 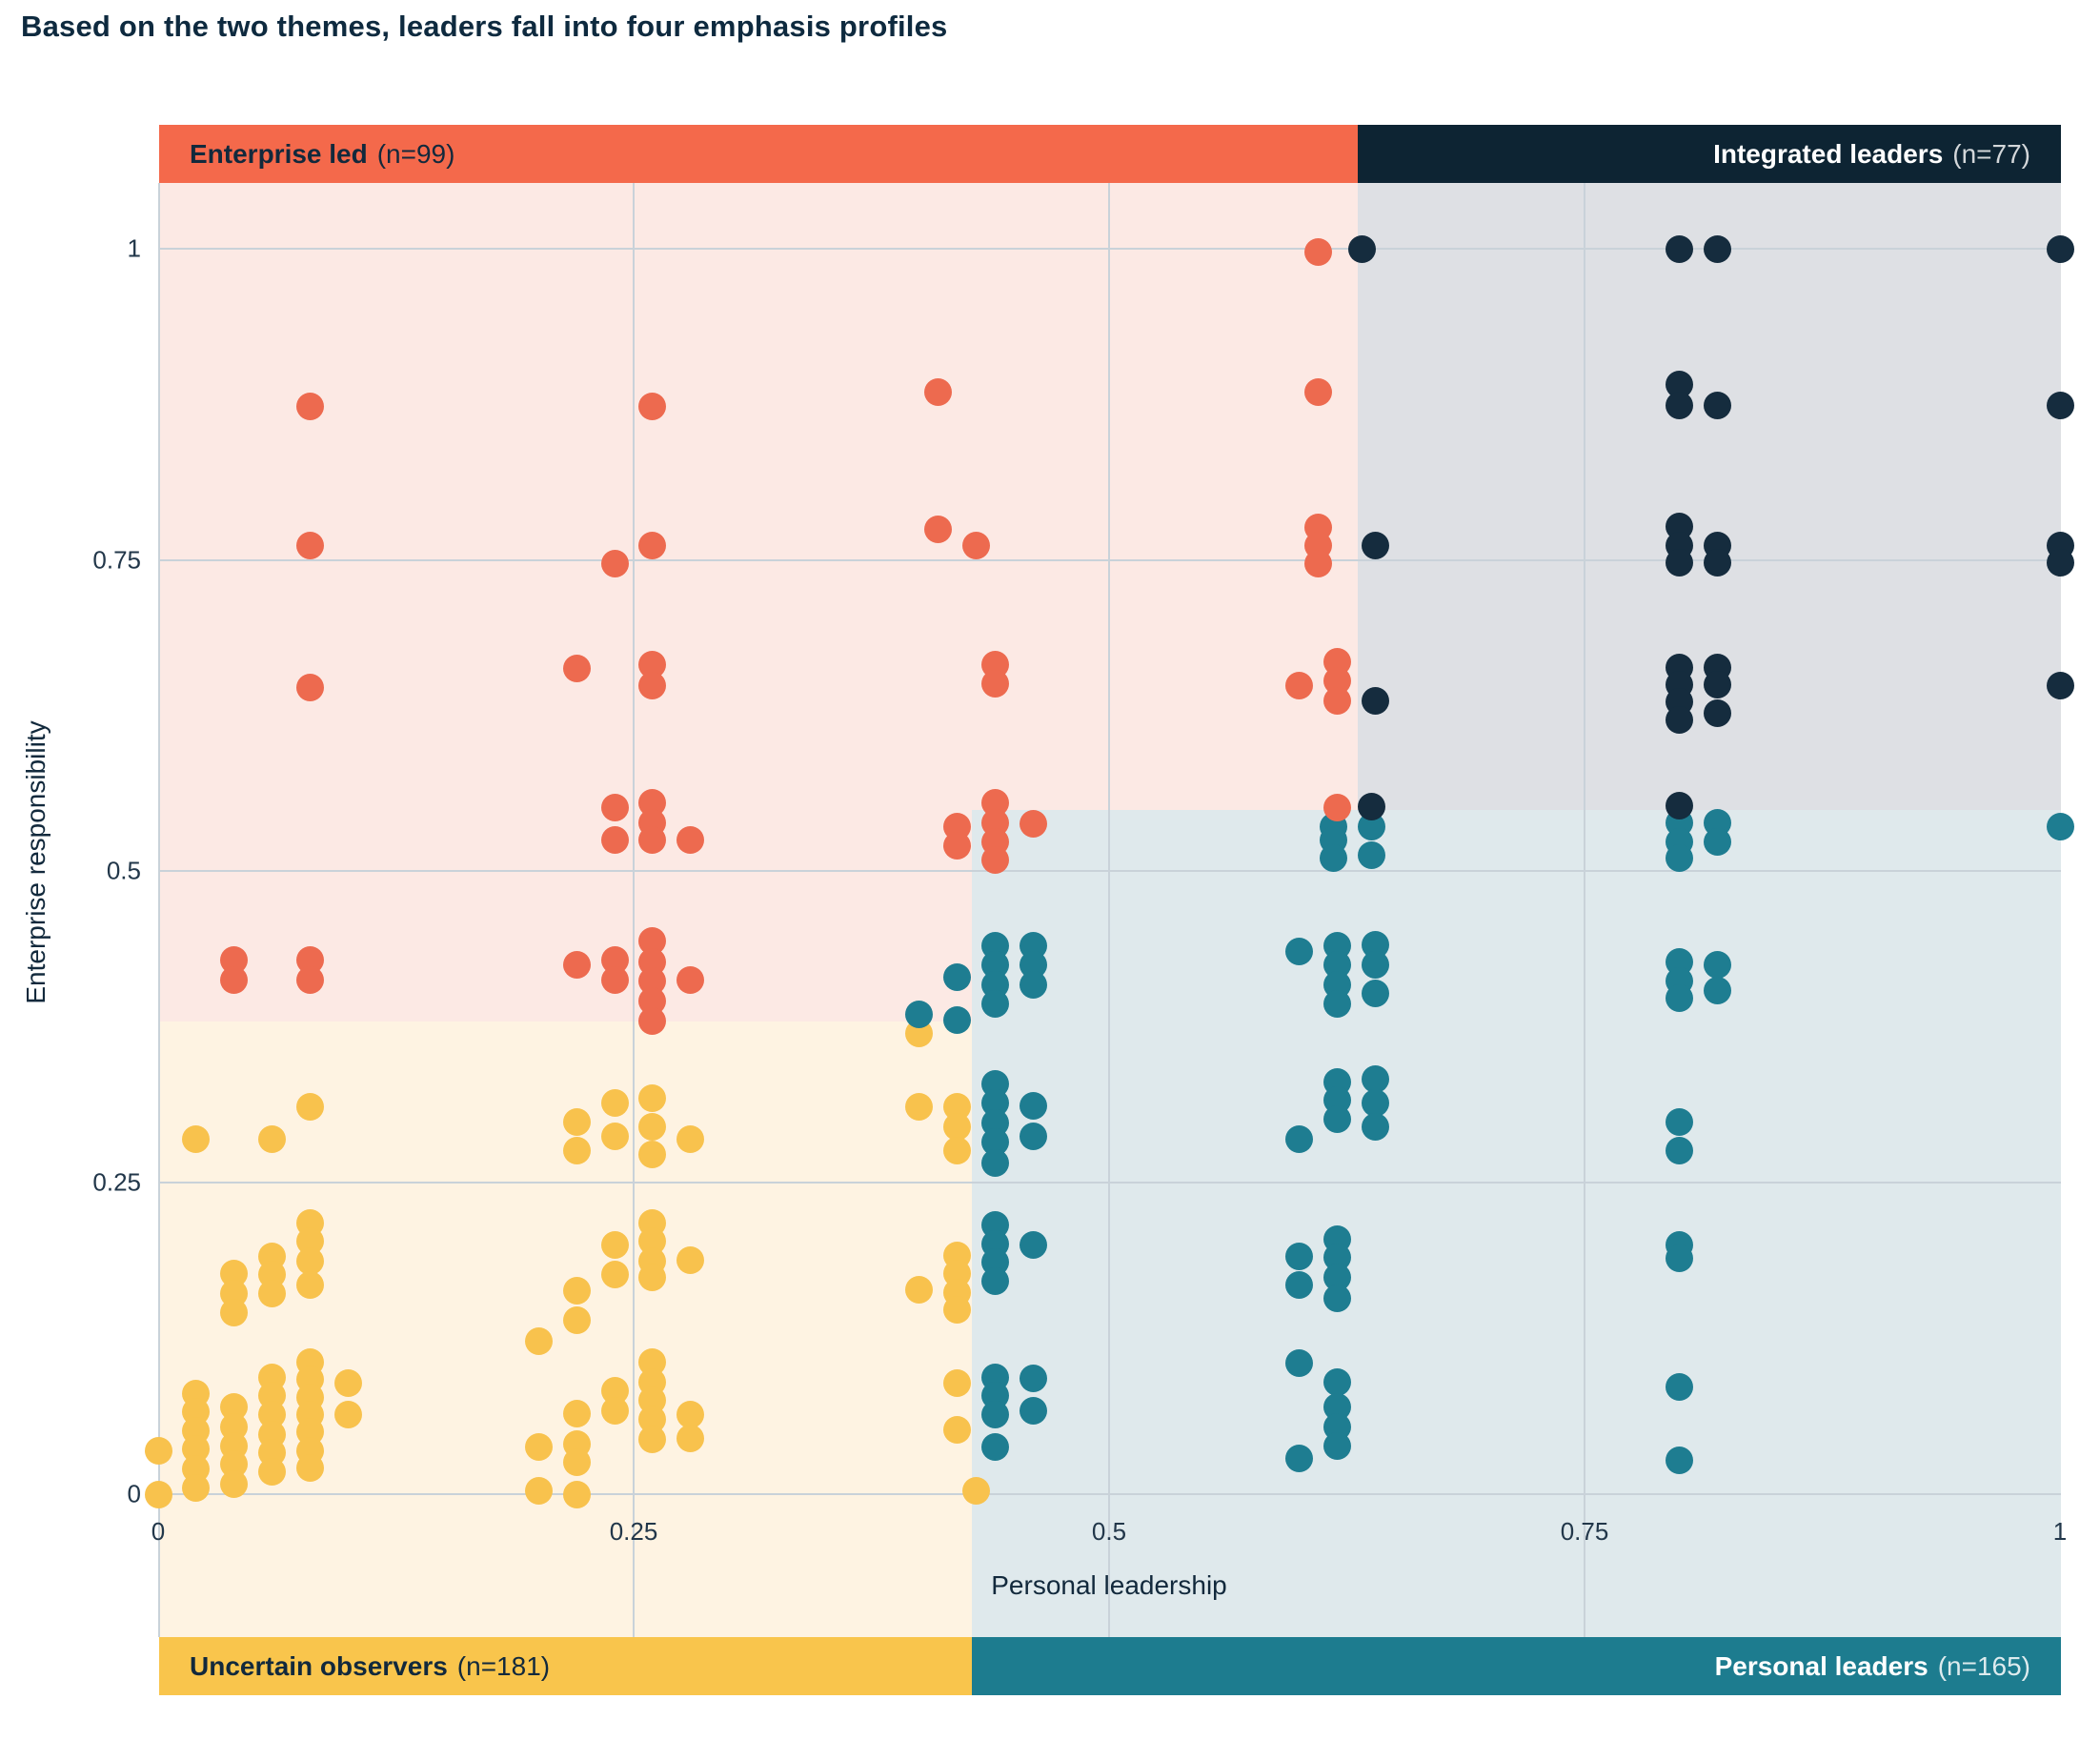 I want to click on x-tick-05: 0.5, so click(x=1109, y=1531).